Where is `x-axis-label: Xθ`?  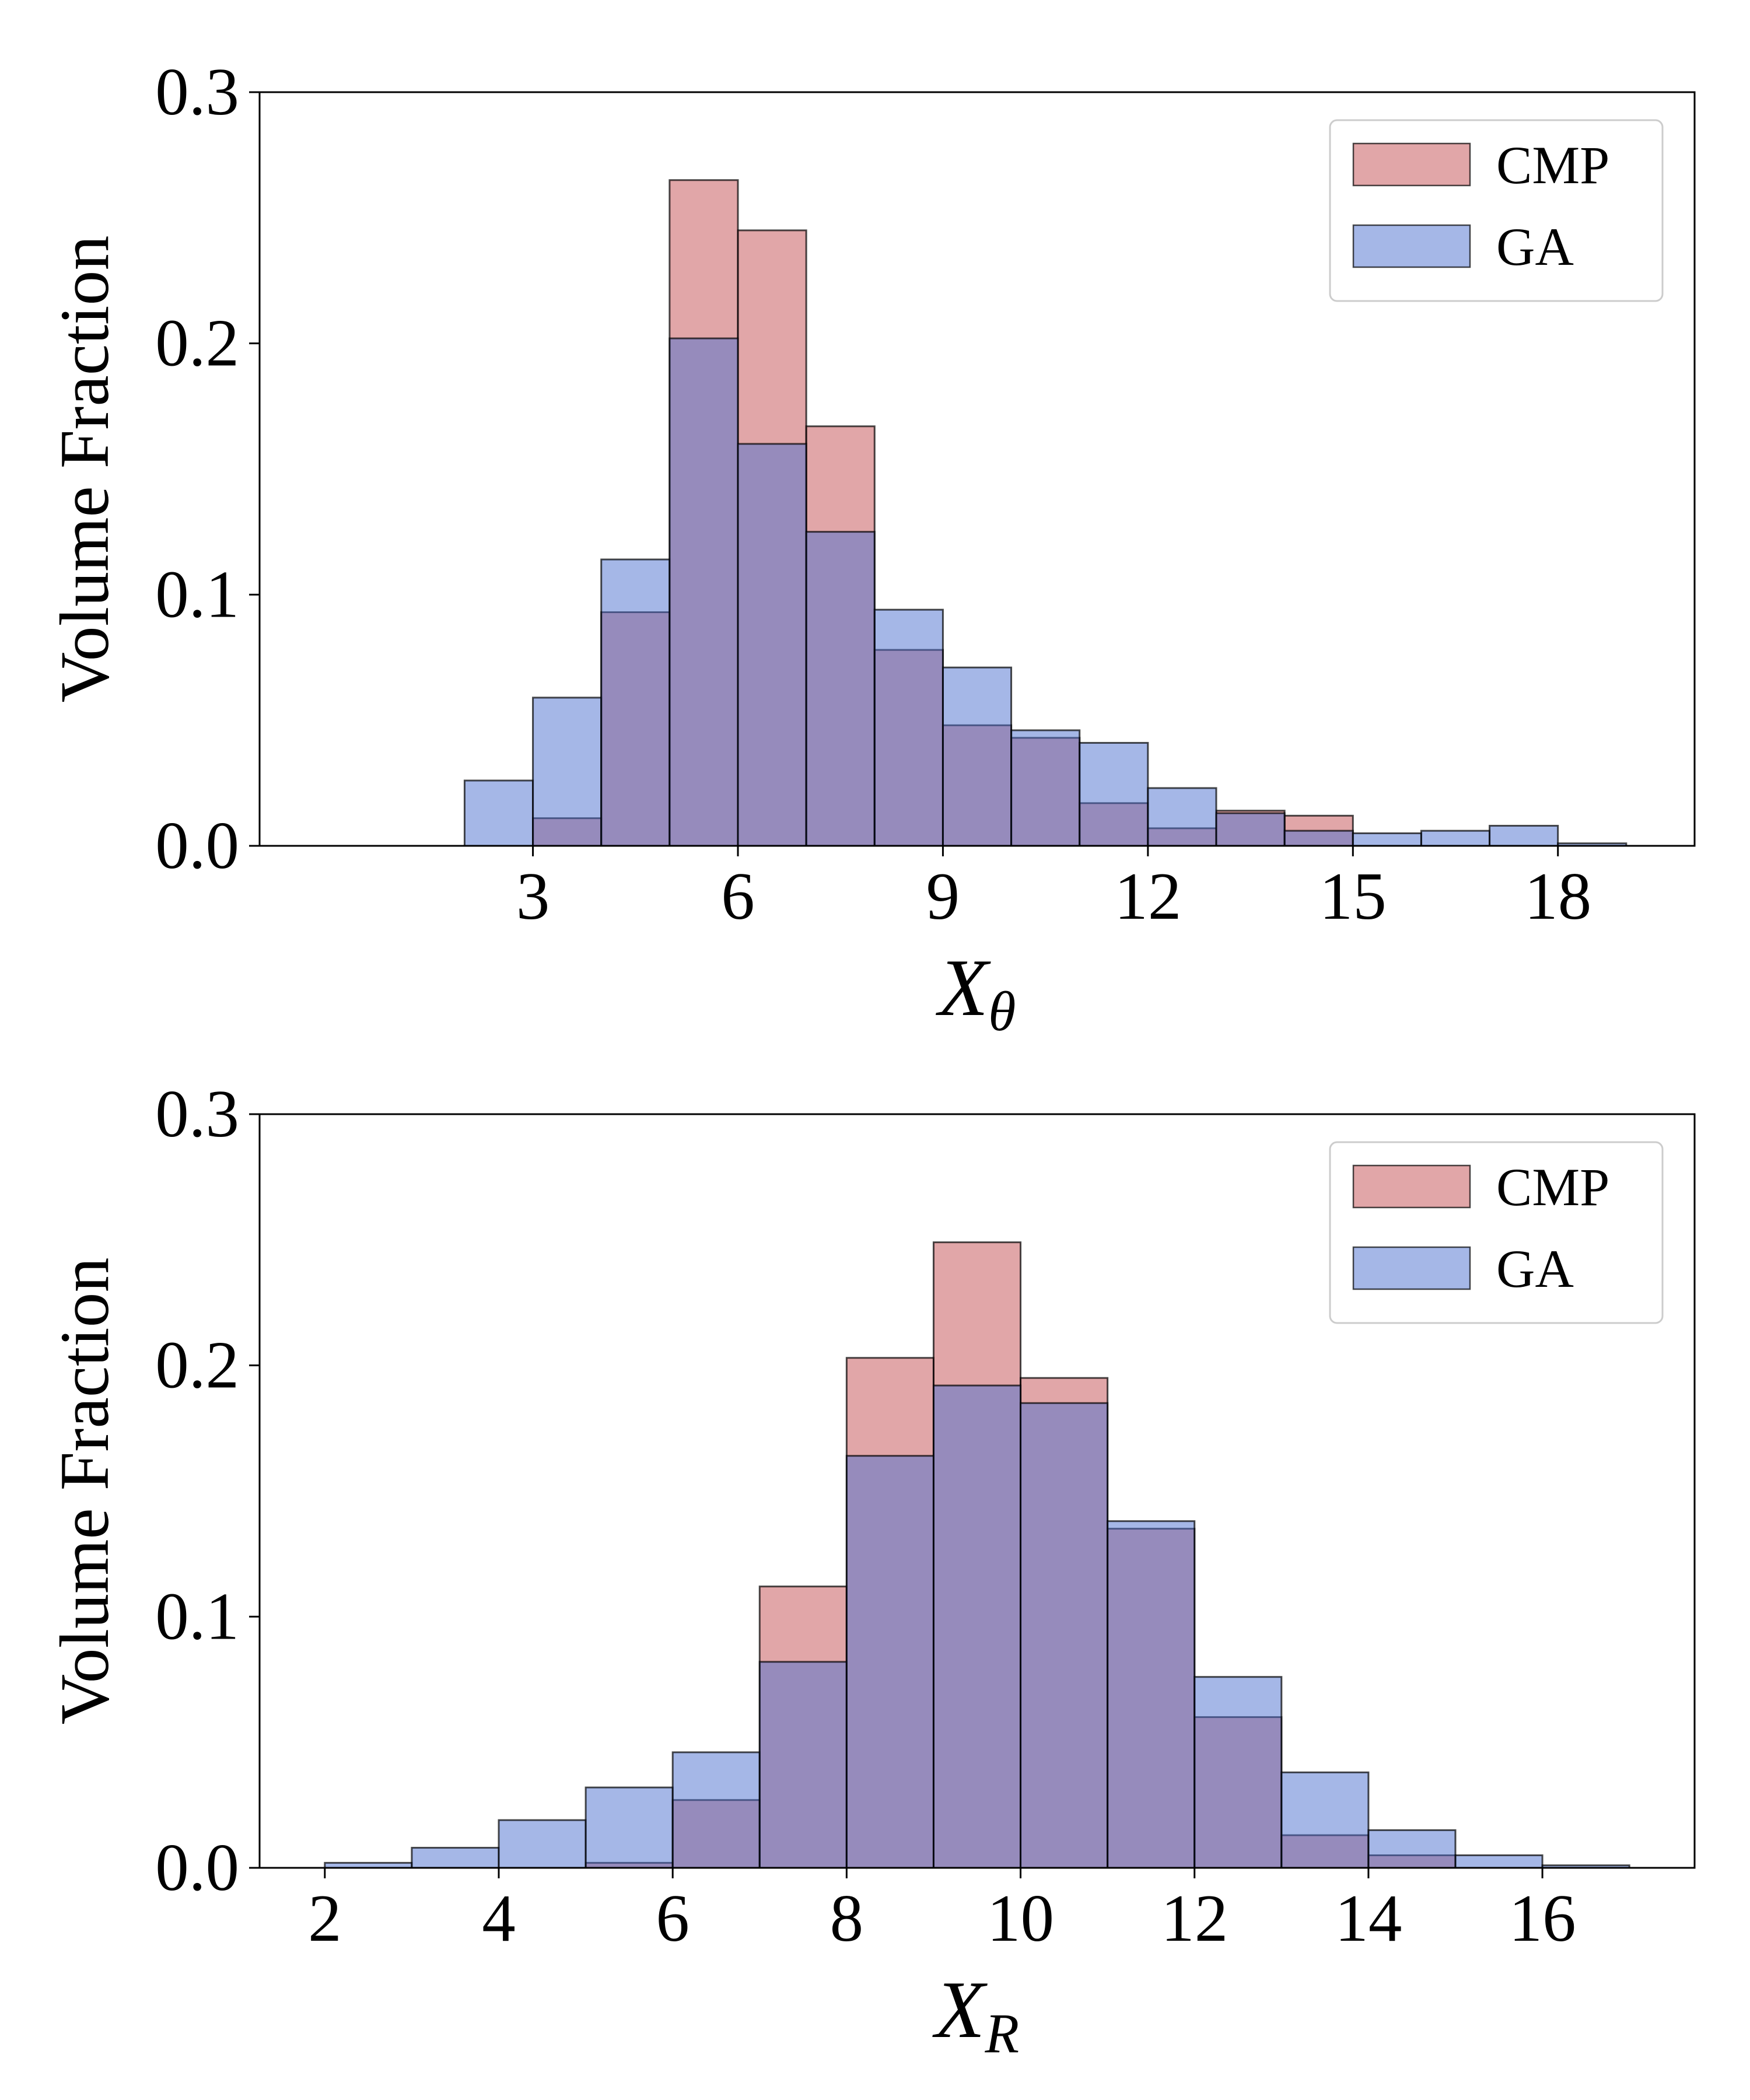 x-axis-label: Xθ is located at coordinates (976, 992).